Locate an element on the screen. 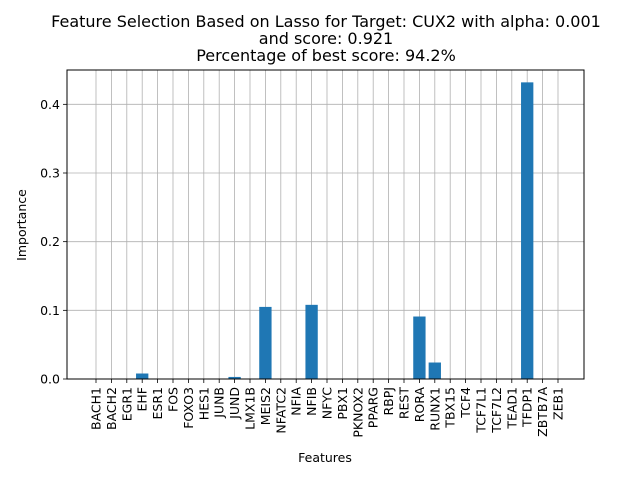 The height and width of the screenshot is (480, 640). x-tick-label: JUNB is located at coordinates (219, 403).